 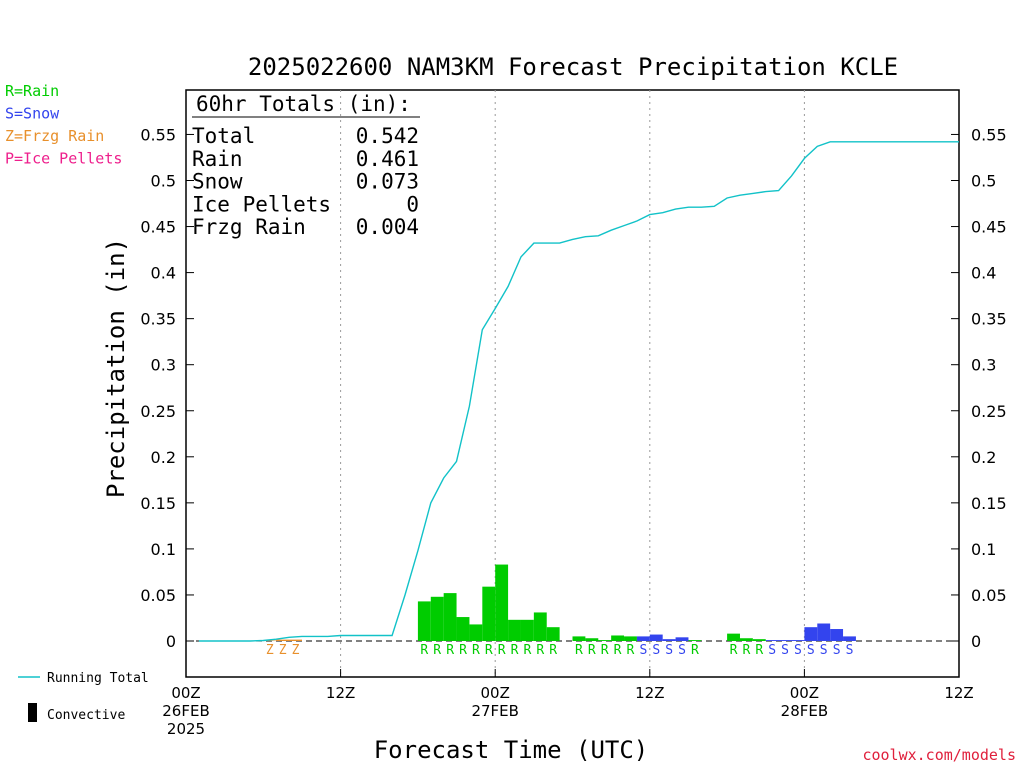 I want to click on y-axis-label: Precipitation (in), so click(x=116, y=368).